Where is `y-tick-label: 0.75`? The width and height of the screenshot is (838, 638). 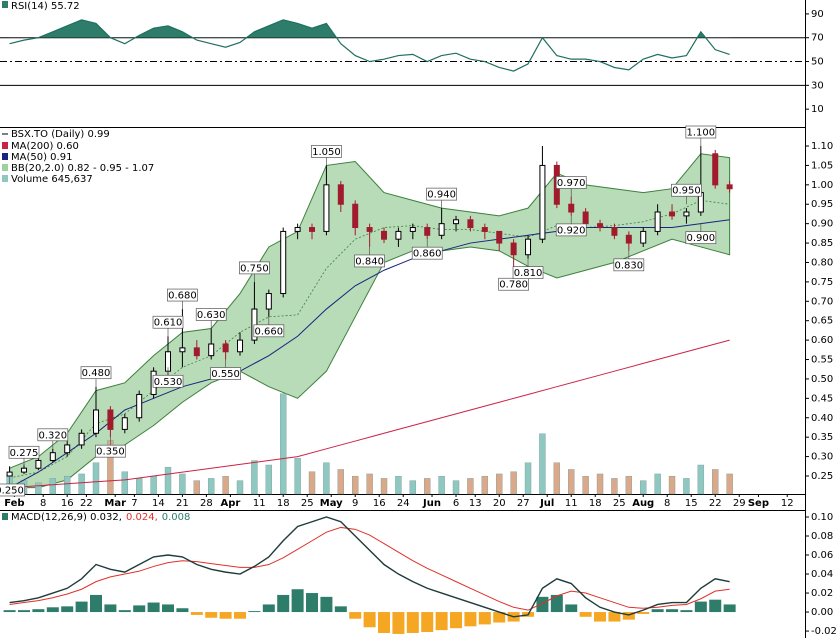 y-tick-label: 0.75 is located at coordinates (822, 282).